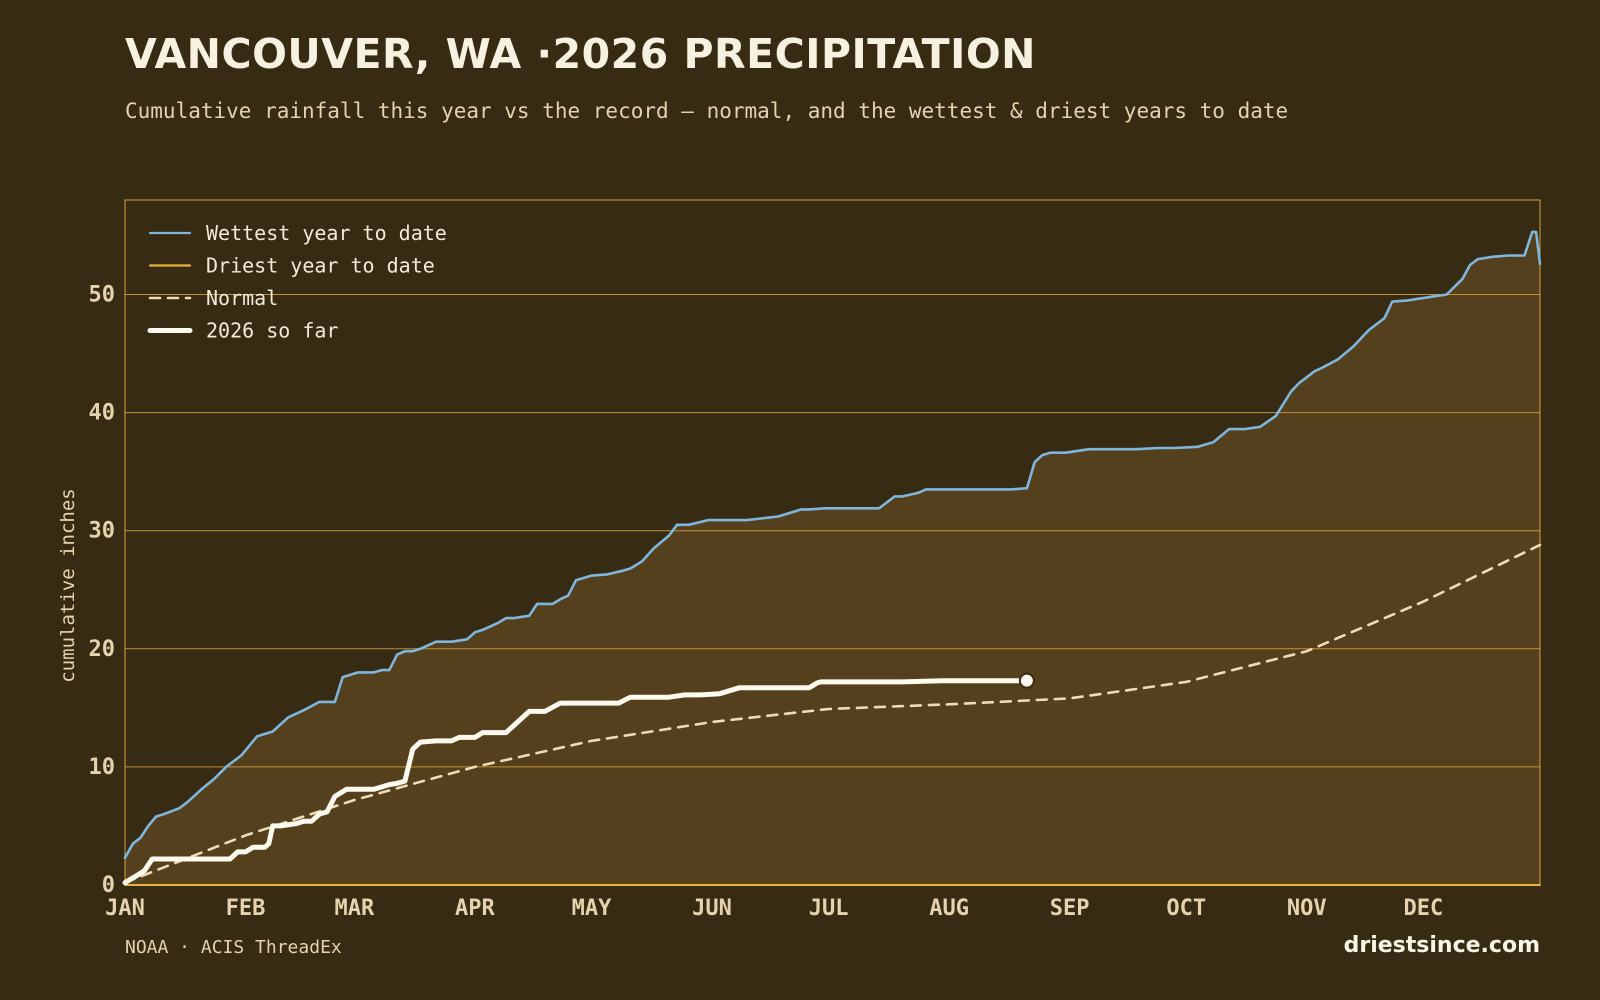  Describe the element at coordinates (246, 908) in the screenshot. I see `x-tick-label: FEB` at that location.